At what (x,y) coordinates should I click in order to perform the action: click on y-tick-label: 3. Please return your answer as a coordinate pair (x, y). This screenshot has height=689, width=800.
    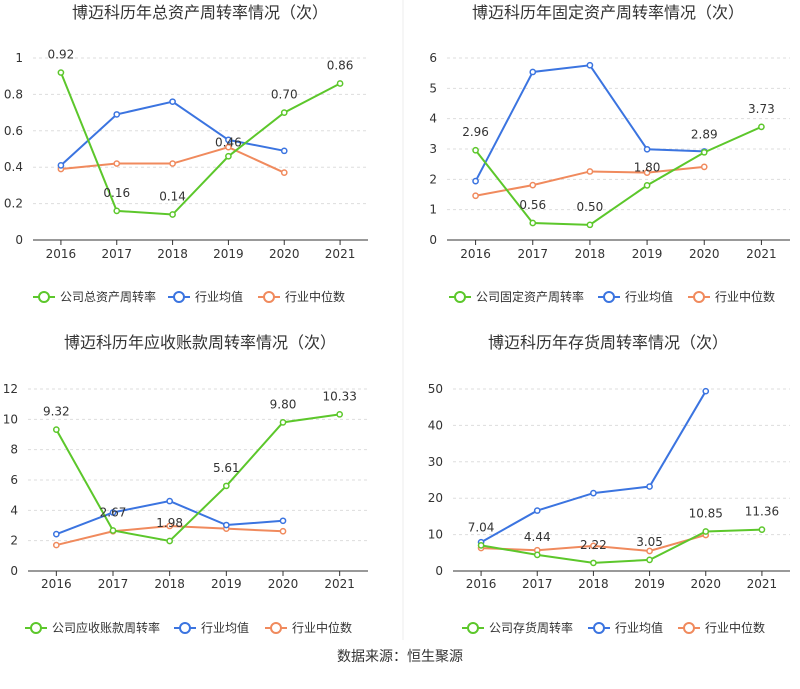
    Looking at the image, I should click on (433, 149).